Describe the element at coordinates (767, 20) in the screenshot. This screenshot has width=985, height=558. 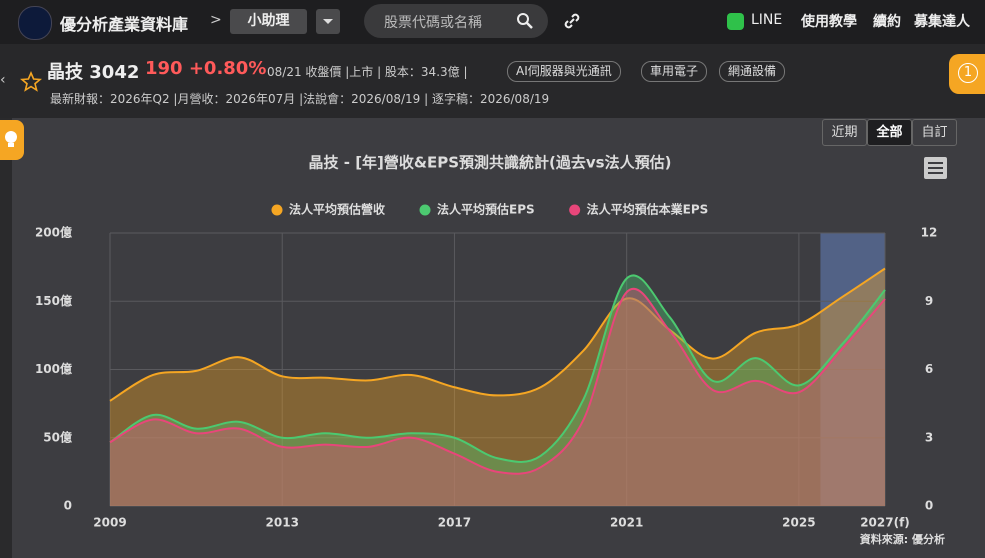
I see `line-link: LINE` at that location.